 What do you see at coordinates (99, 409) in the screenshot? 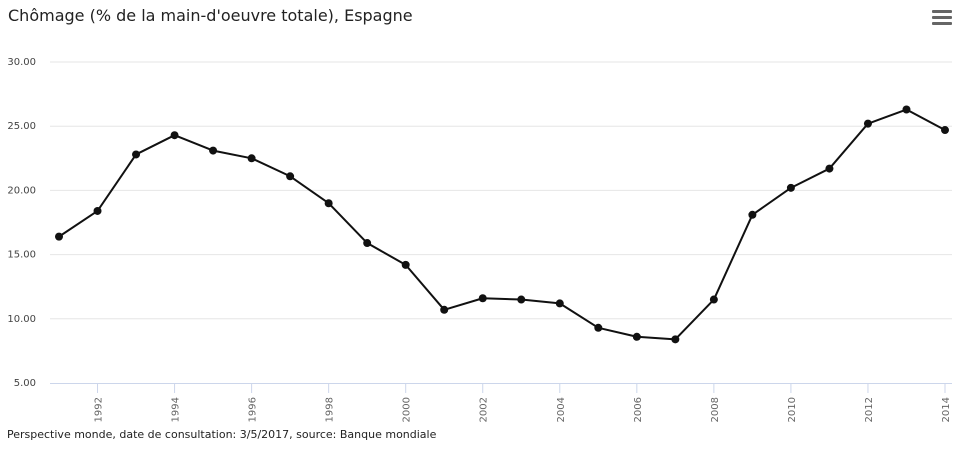
I see `x-tick-label: 1992` at bounding box center [99, 409].